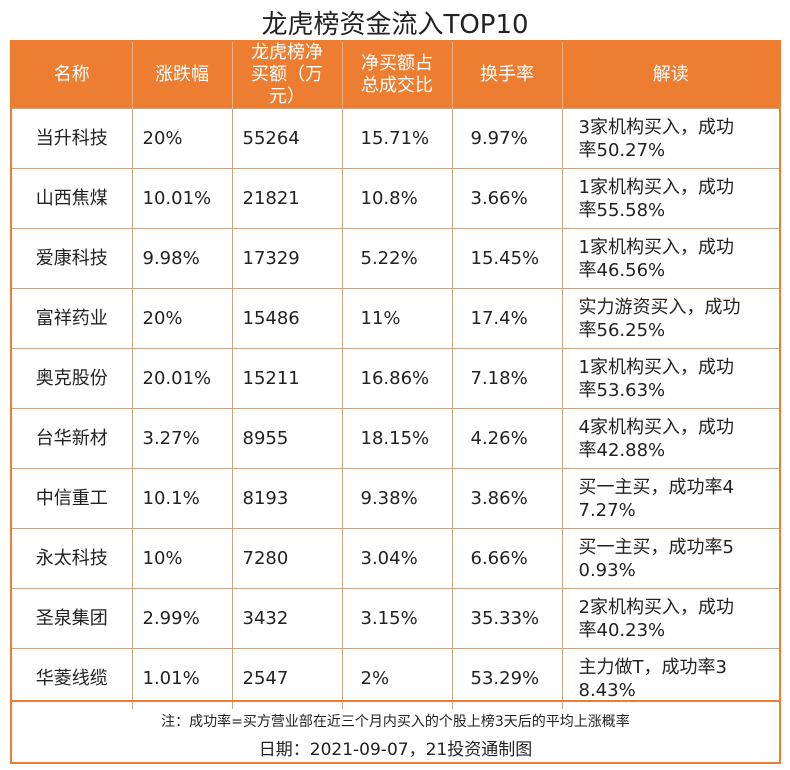  Describe the element at coordinates (72, 75) in the screenshot. I see `header-name: 名称` at that location.